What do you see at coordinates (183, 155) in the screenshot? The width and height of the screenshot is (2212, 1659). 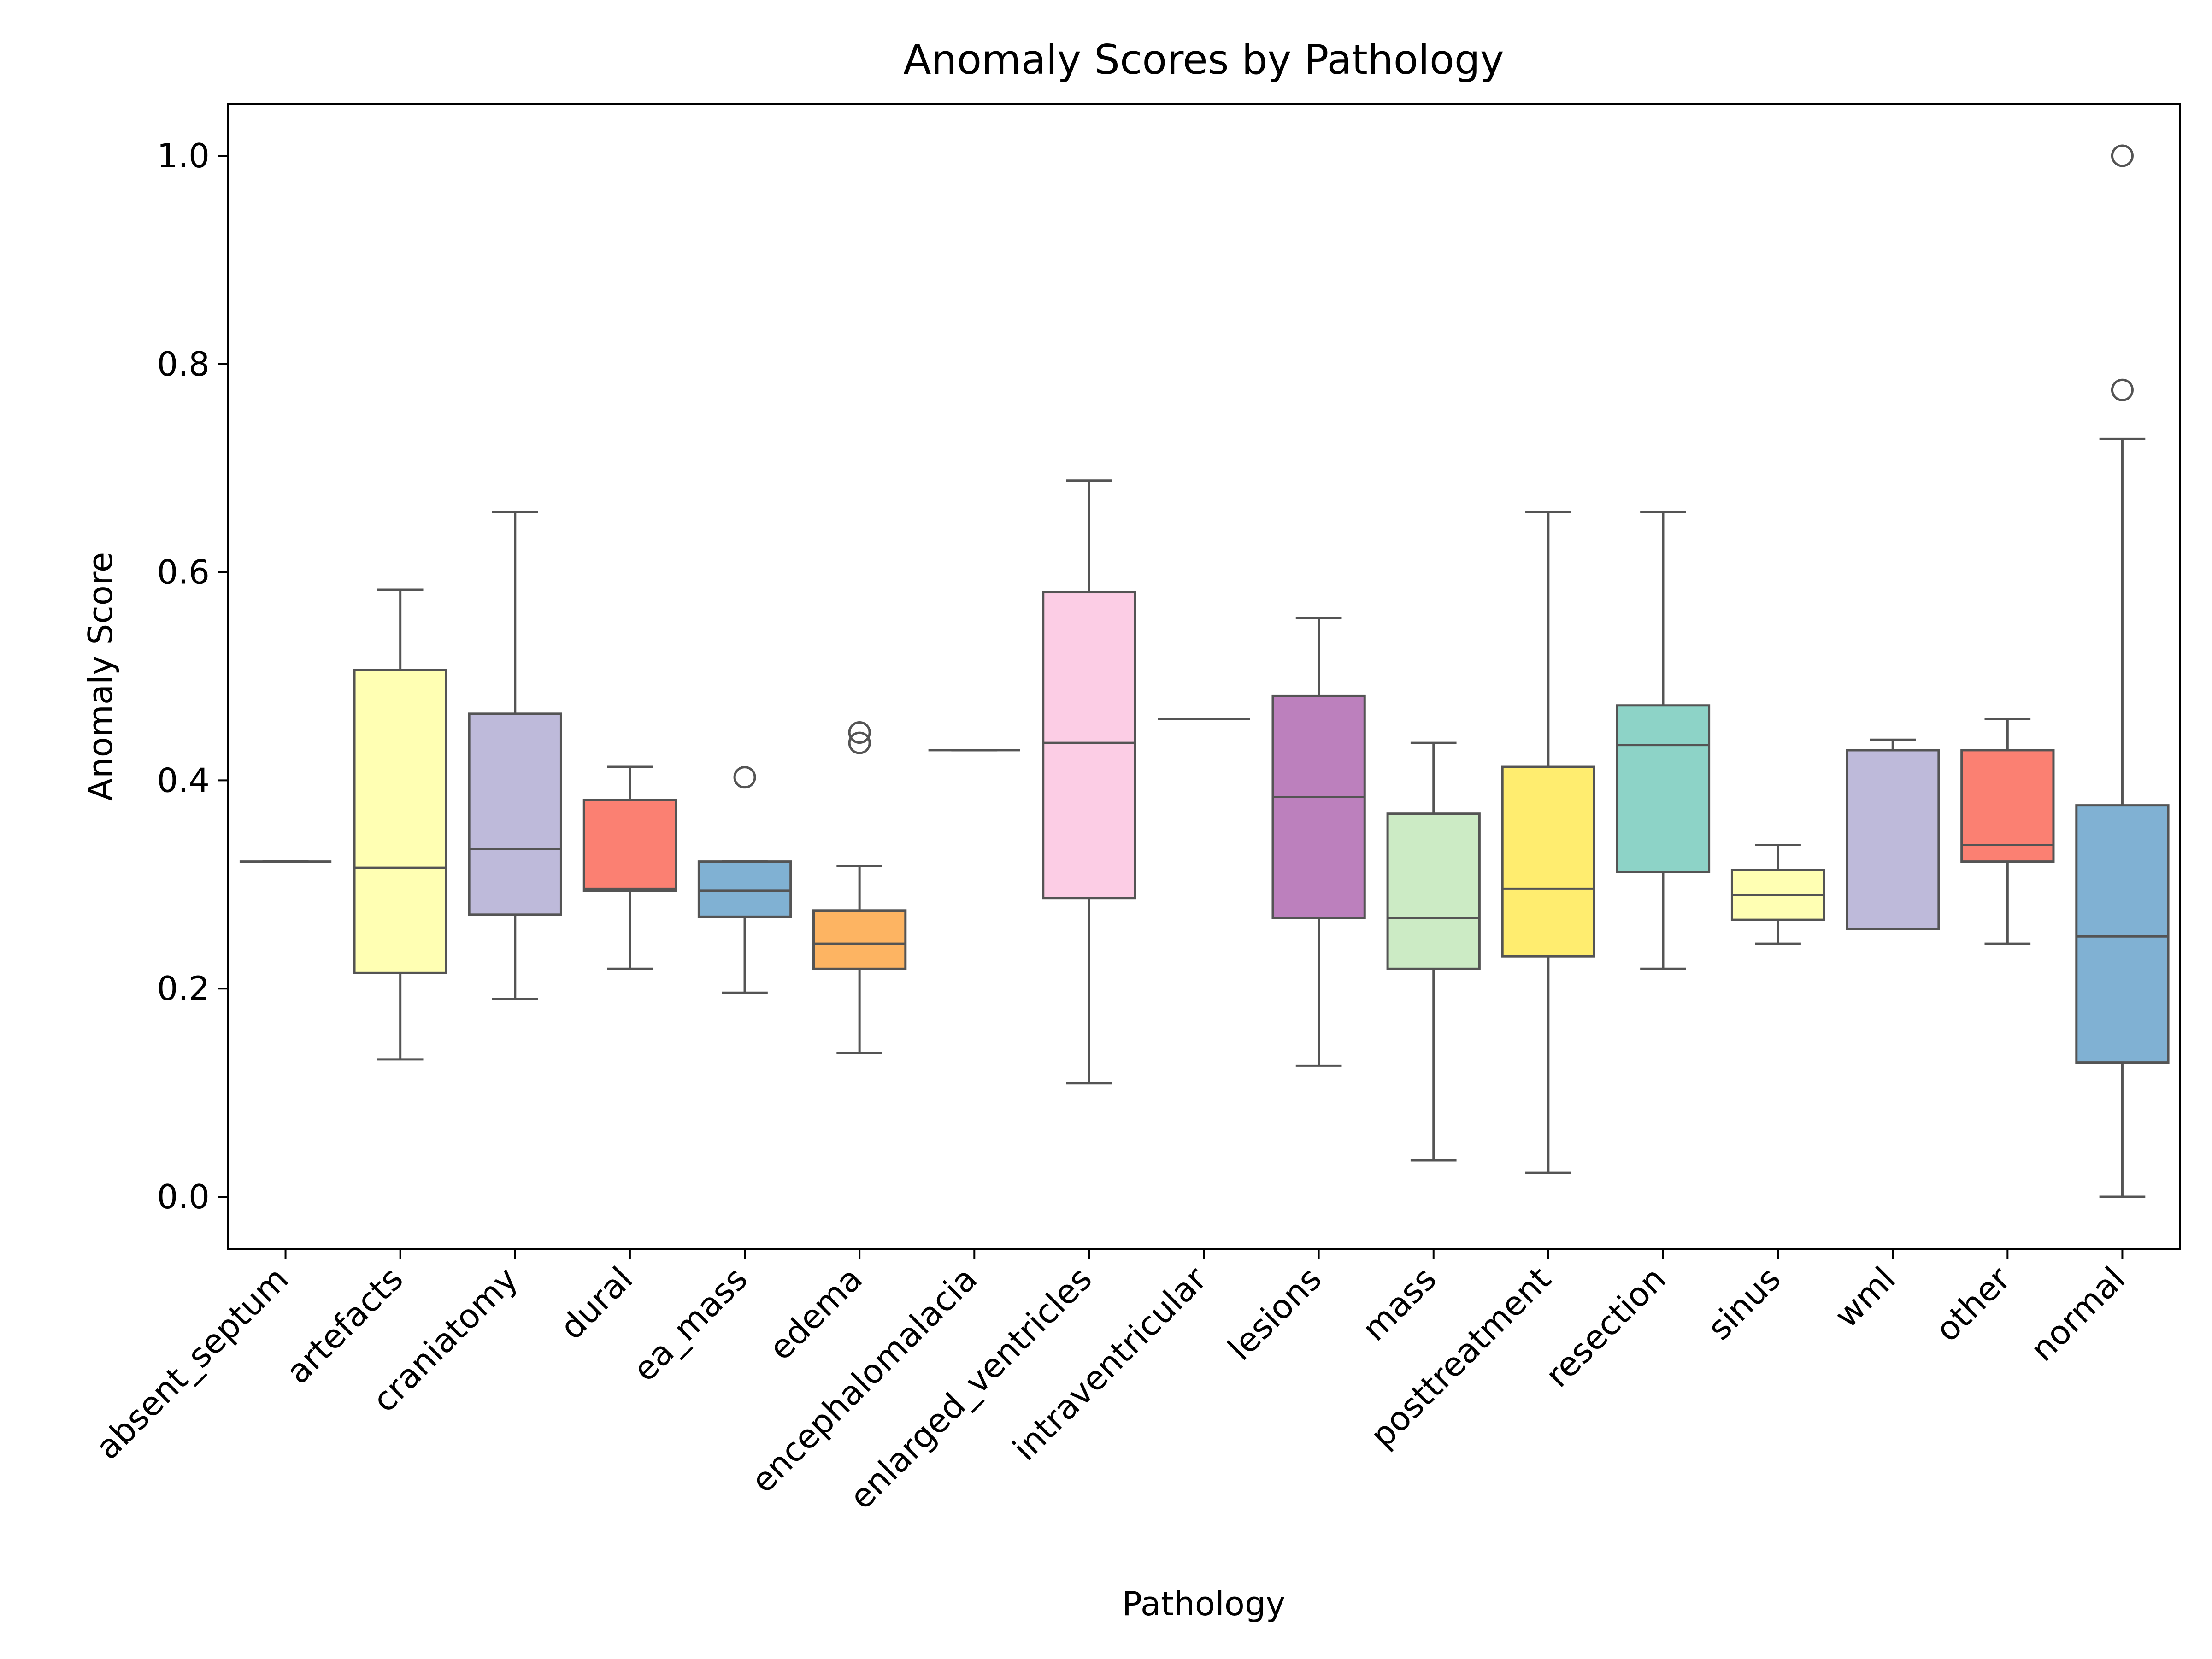 I see `y-tick-label: 1.0` at bounding box center [183, 155].